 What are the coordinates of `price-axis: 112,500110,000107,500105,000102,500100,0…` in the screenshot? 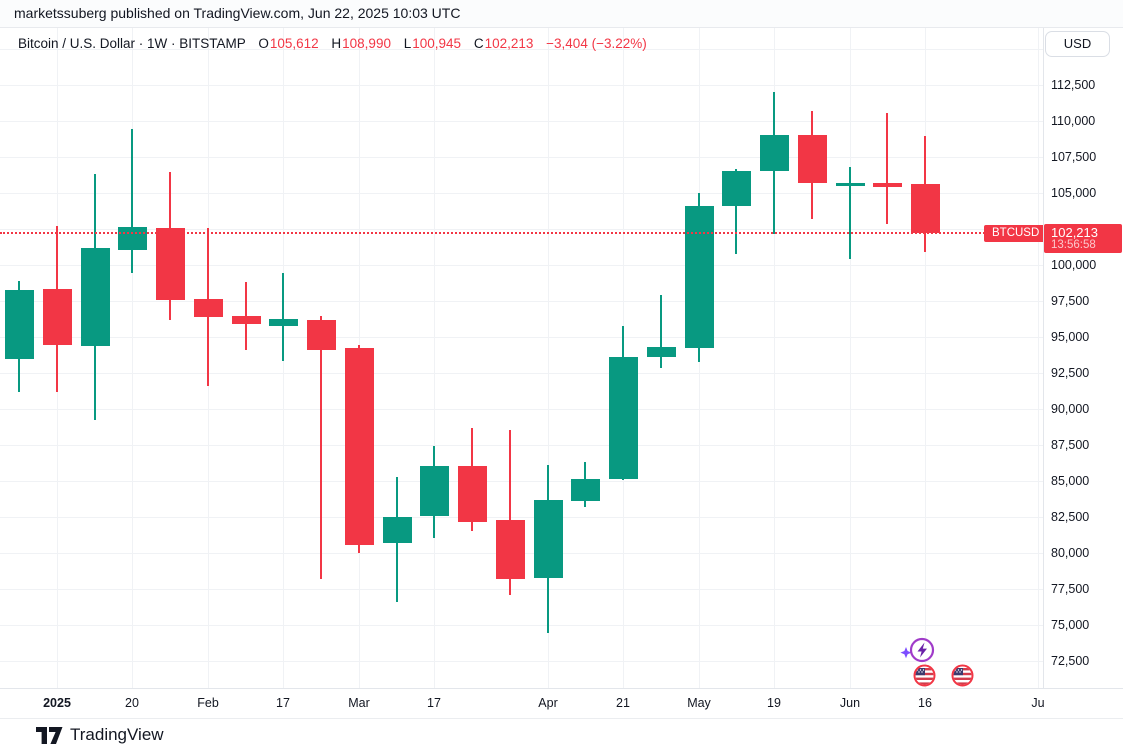 It's located at (1083, 358).